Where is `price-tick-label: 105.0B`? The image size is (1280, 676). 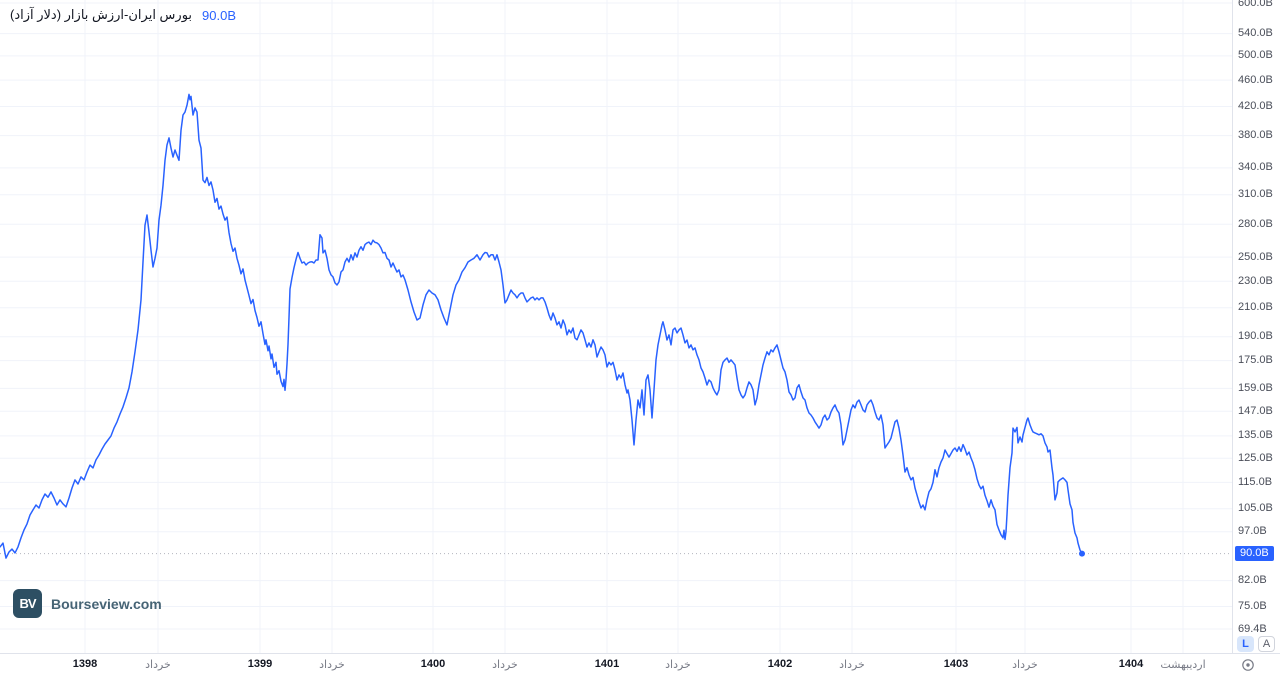 price-tick-label: 105.0B is located at coordinates (1255, 508).